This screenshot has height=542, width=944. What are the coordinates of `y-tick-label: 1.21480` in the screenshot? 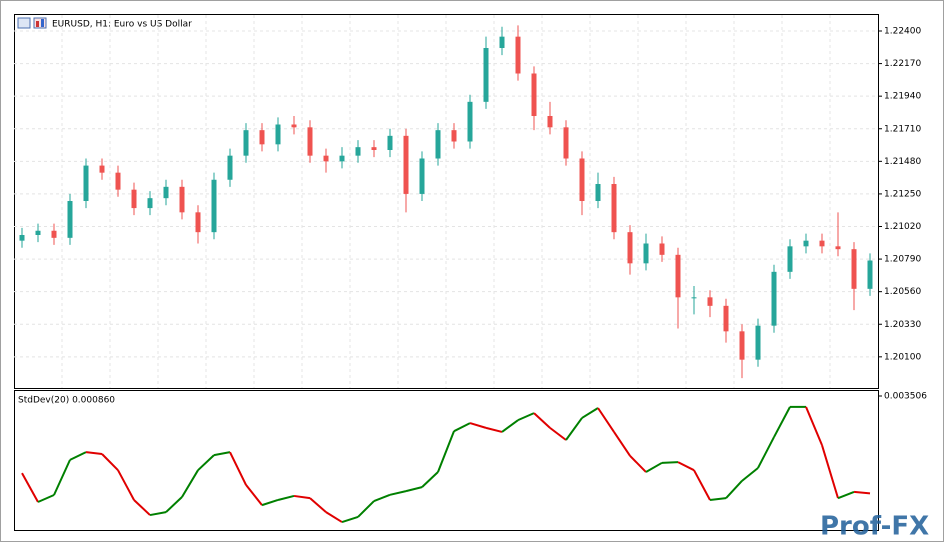 It's located at (902, 162).